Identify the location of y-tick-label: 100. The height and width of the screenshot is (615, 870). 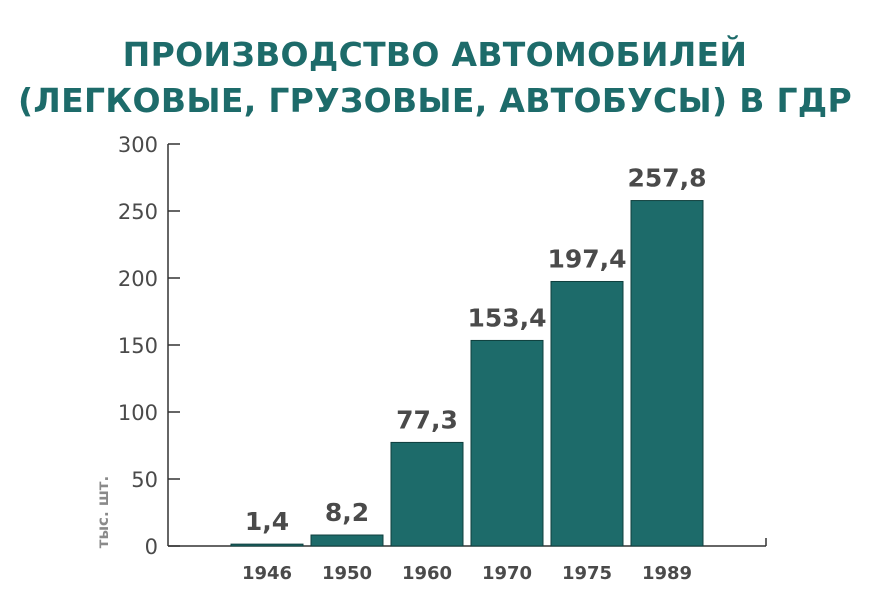
(138, 413).